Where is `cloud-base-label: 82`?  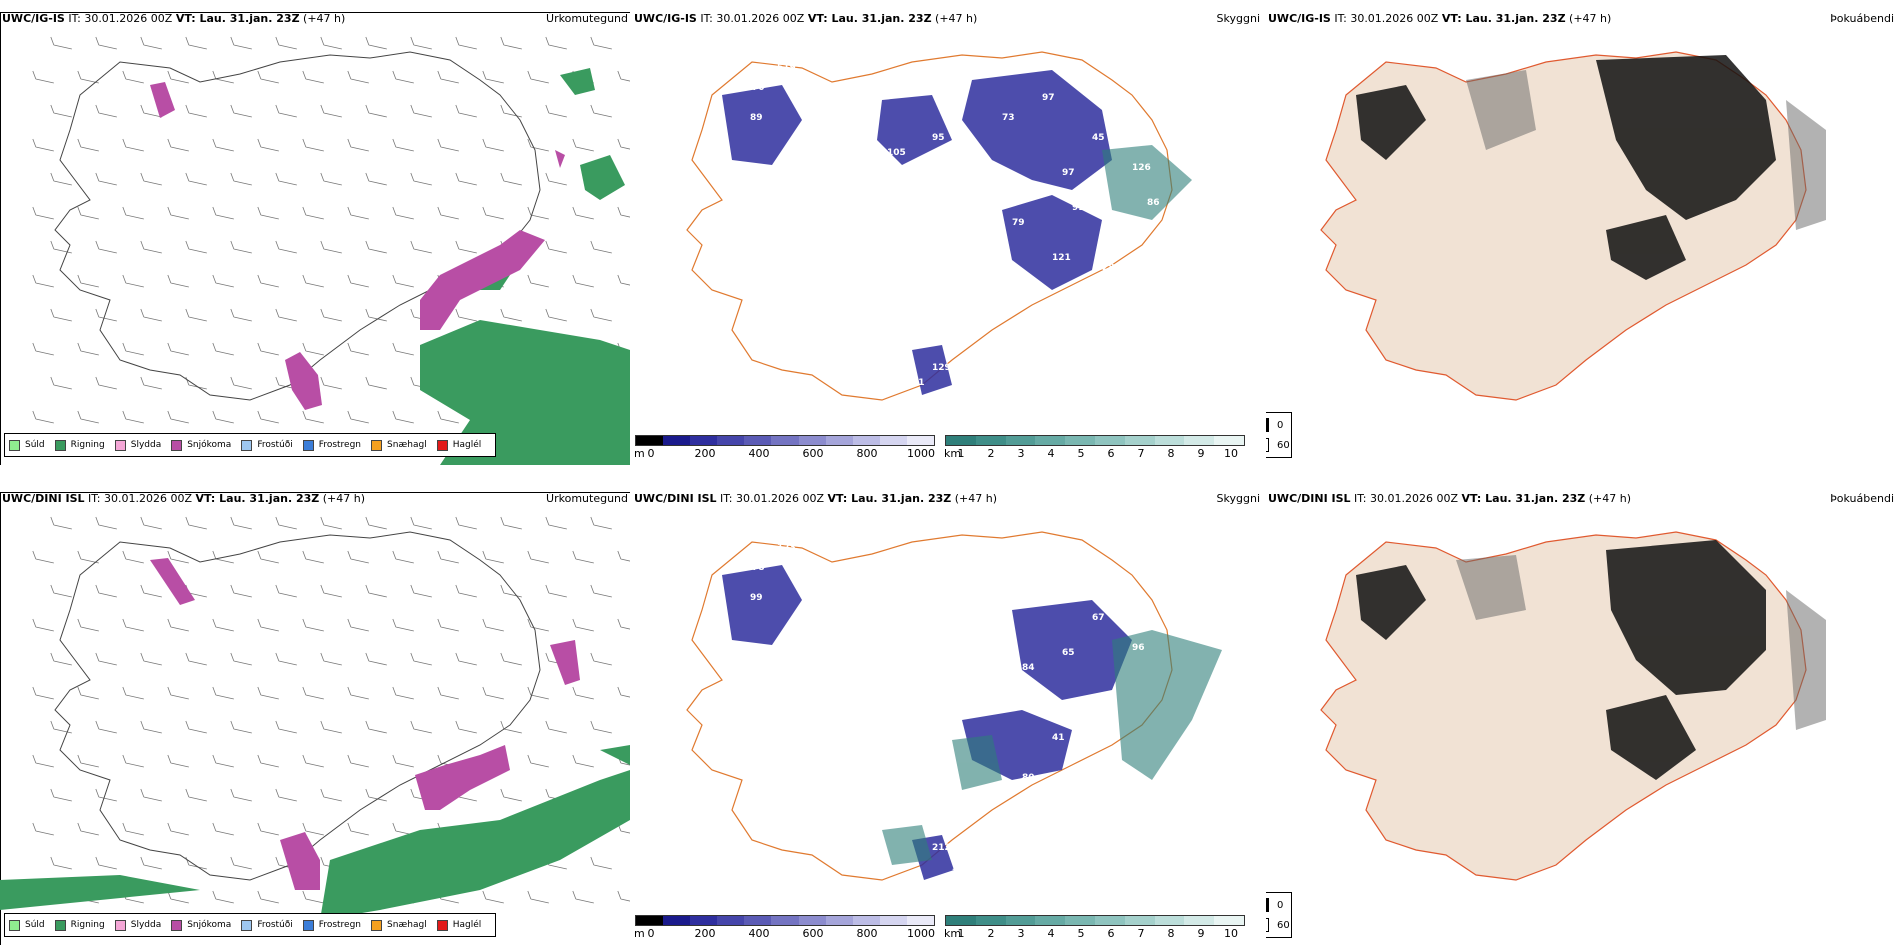
cloud-base-label: 82 is located at coordinates (838, 108).